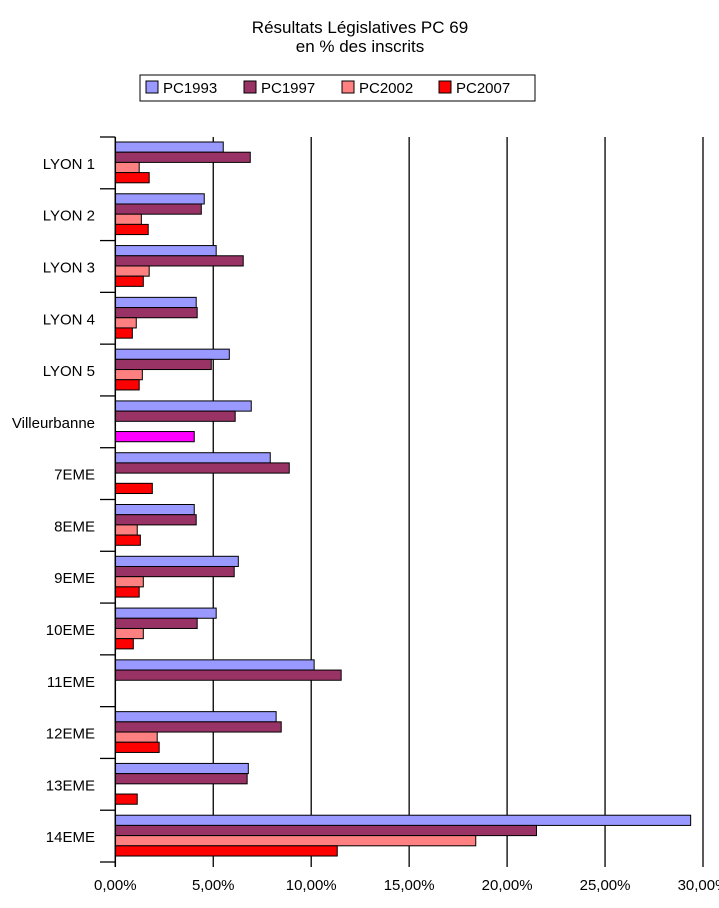 This screenshot has width=719, height=908. Describe the element at coordinates (311, 885) in the screenshot. I see `x-tick-label: 10,00%` at that location.